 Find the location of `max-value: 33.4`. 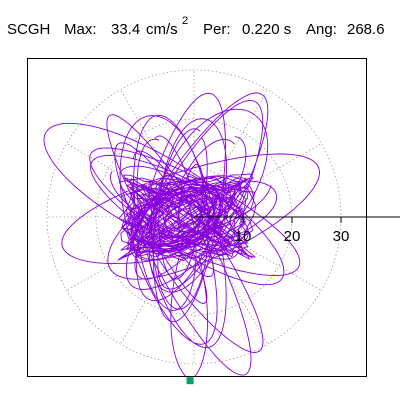

max-value: 33.4 is located at coordinates (125, 29).